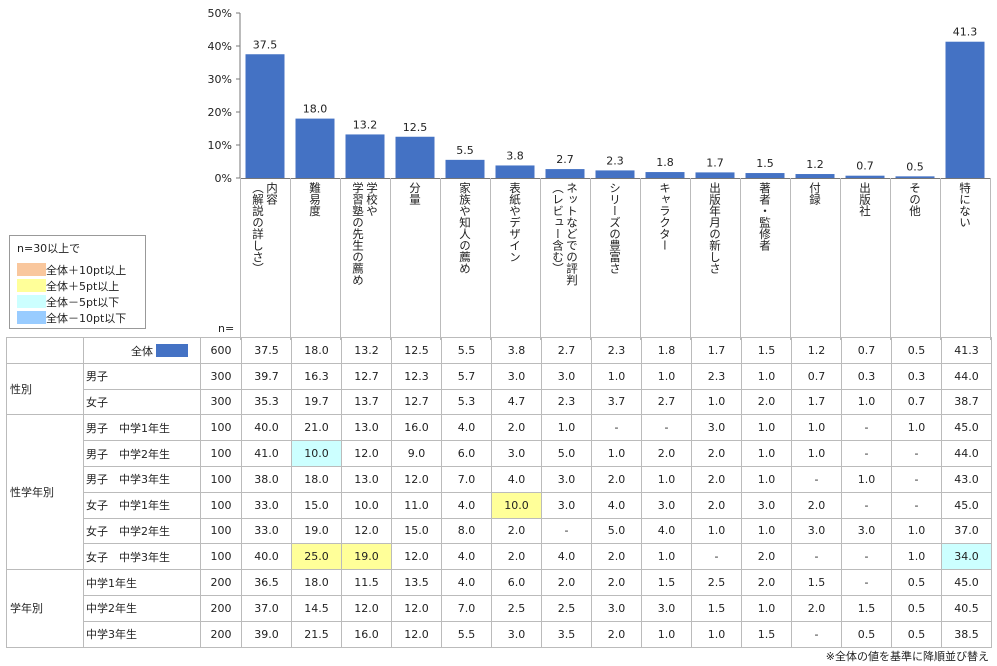 The height and width of the screenshot is (666, 997). Describe the element at coordinates (416, 453) in the screenshot. I see `value-cell: 9.0` at that location.